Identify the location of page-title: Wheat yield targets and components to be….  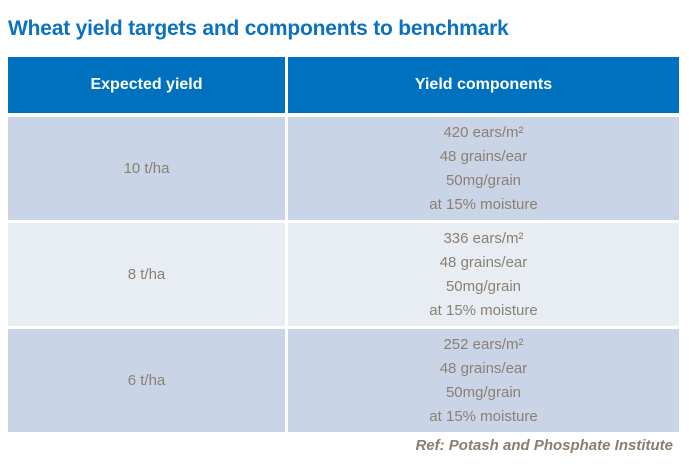
(258, 29).